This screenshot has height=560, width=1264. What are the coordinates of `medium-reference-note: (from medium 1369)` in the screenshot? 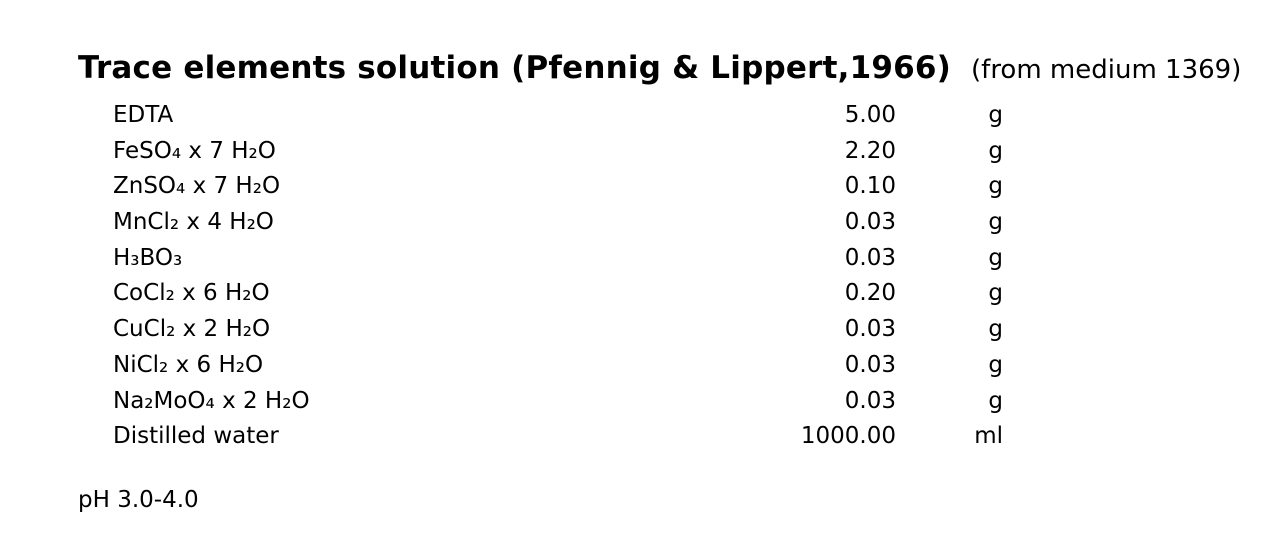 It's located at (1106, 70).